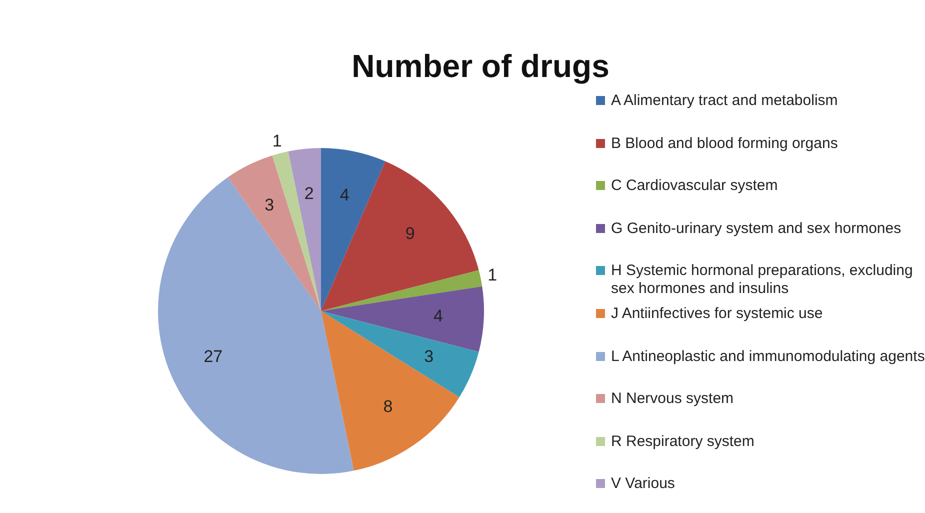 The width and height of the screenshot is (925, 513). Describe the element at coordinates (717, 314) in the screenshot. I see `legend-label: J Antiinfectives for systemic use` at that location.